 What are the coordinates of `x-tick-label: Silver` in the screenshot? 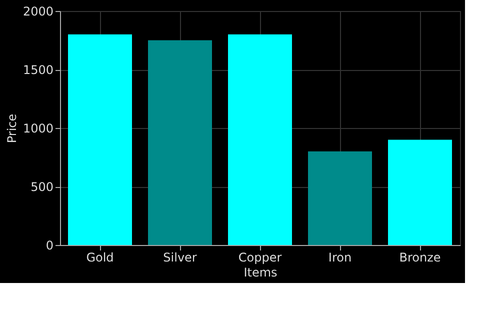 It's located at (180, 257).